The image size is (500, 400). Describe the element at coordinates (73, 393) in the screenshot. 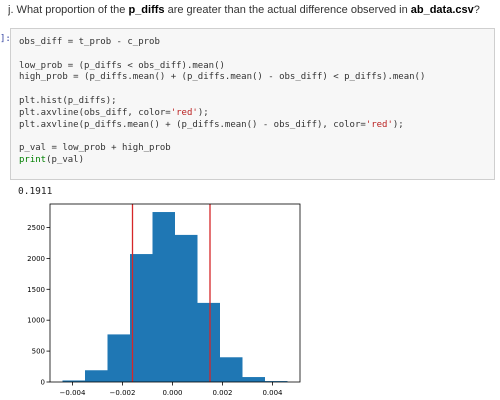

I see `x-tick-label: −0.004` at that location.